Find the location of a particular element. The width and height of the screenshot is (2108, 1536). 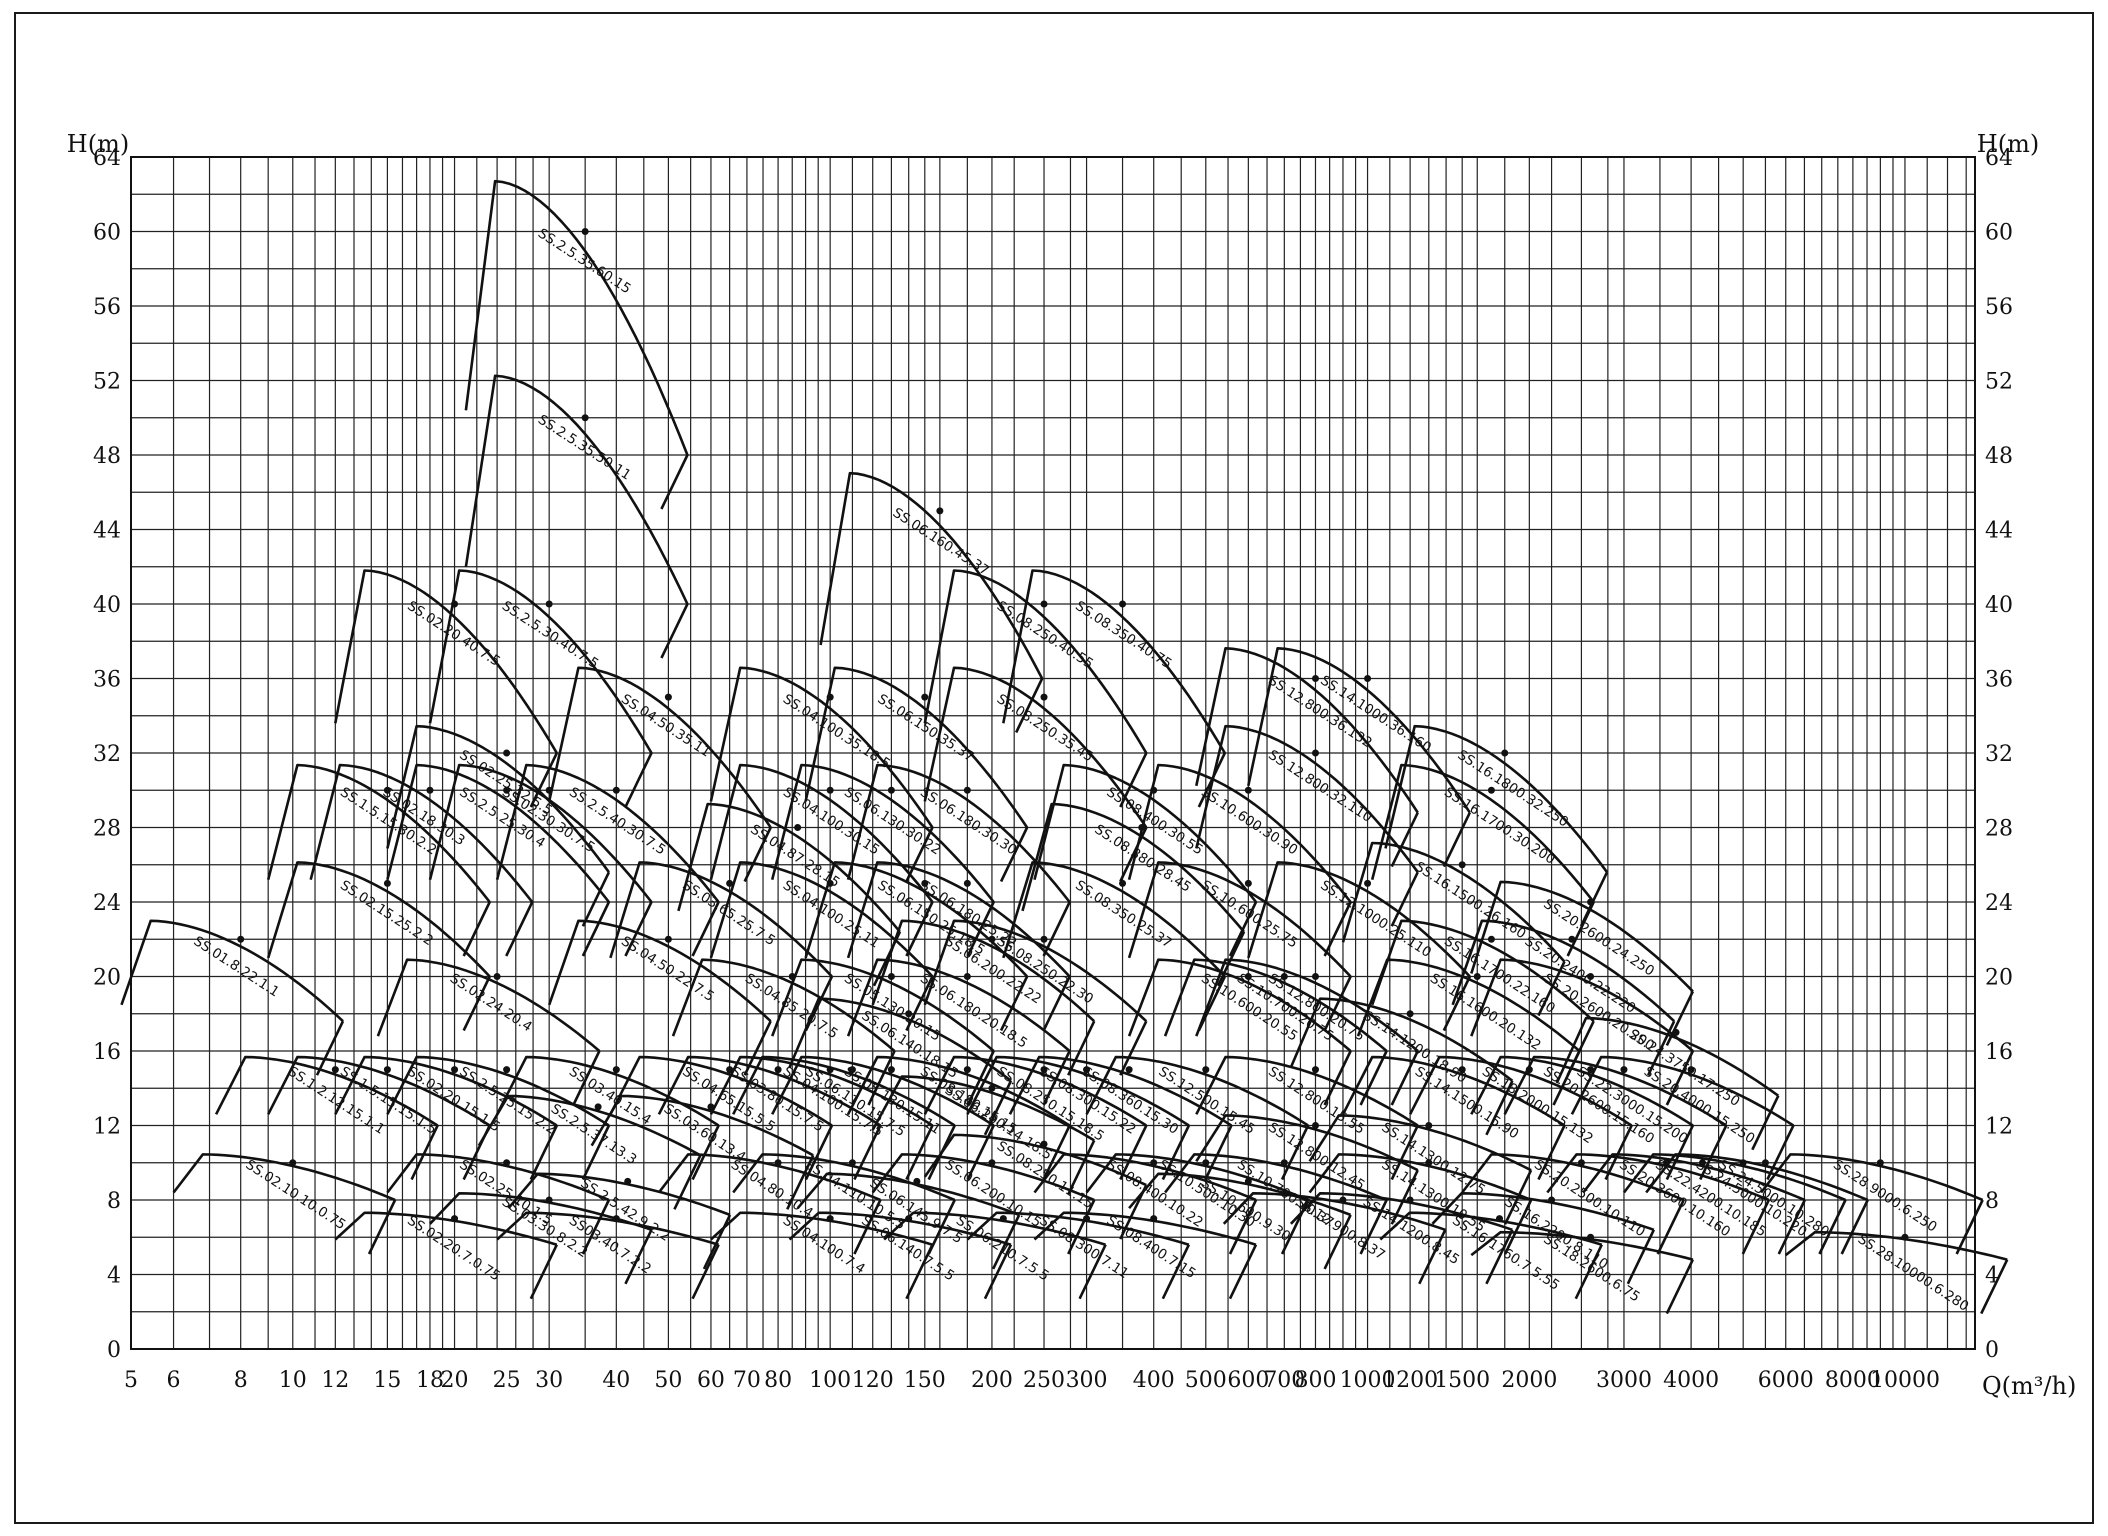

y-tick-label-right: 36 is located at coordinates (1999, 680).